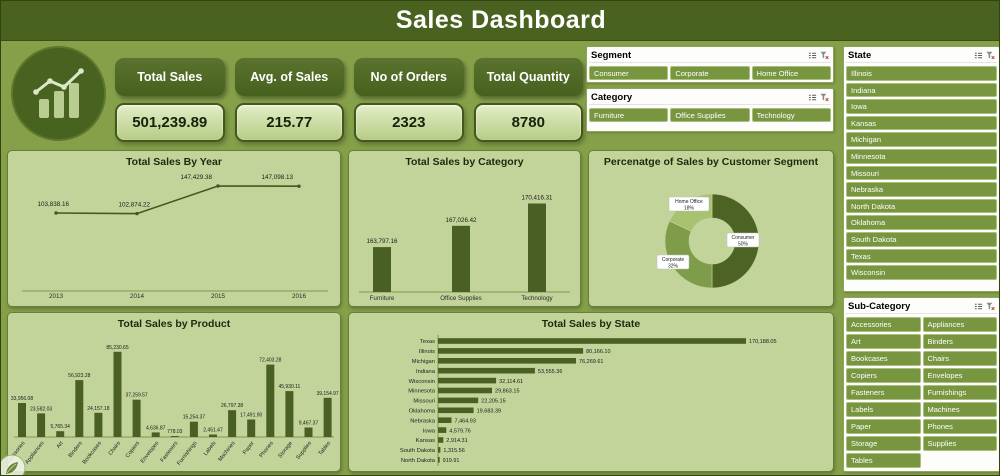 The width and height of the screenshot is (1000, 476). What do you see at coordinates (409, 100) in the screenshot?
I see `kpi-no-of-orders: No of Orders 2323` at bounding box center [409, 100].